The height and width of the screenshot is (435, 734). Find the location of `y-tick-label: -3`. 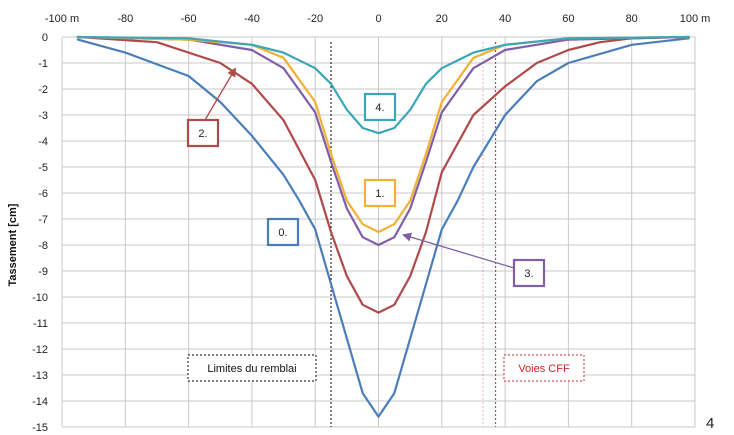

y-tick-label: -3 is located at coordinates (43, 116).